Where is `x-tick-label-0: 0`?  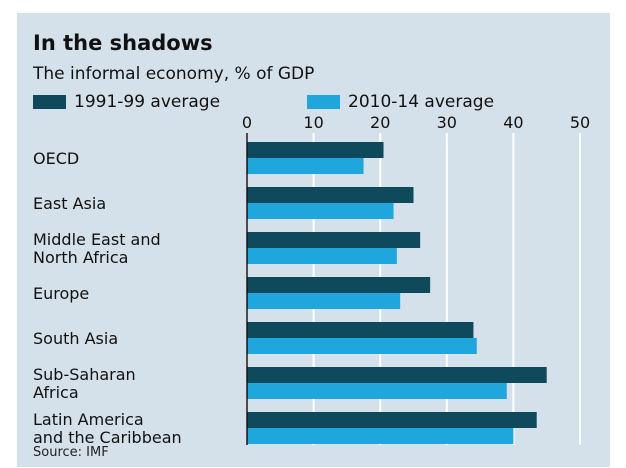
x-tick-label-0: 0 is located at coordinates (247, 122).